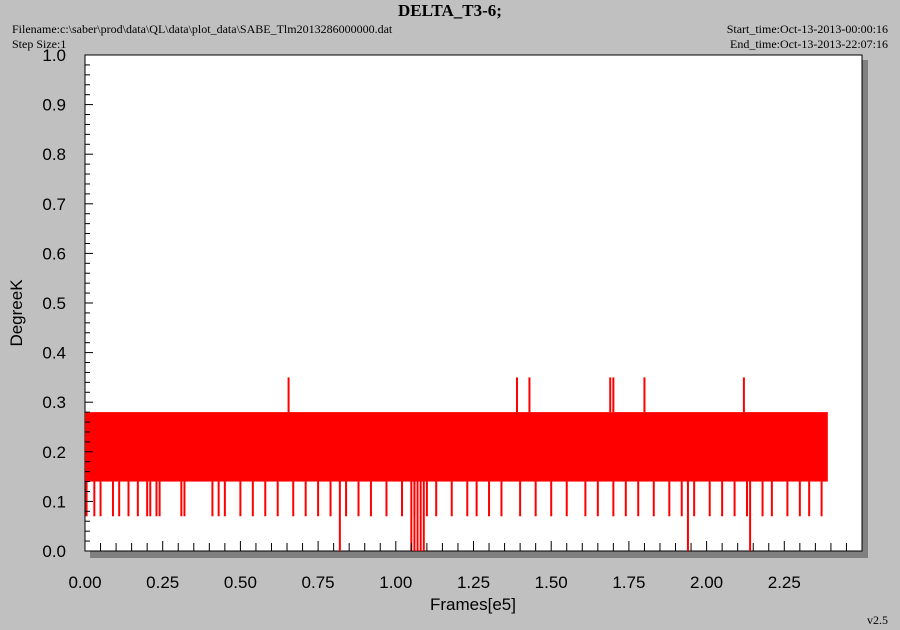 The height and width of the screenshot is (630, 900). What do you see at coordinates (54, 105) in the screenshot?
I see `y-tick-label: 0.9` at bounding box center [54, 105].